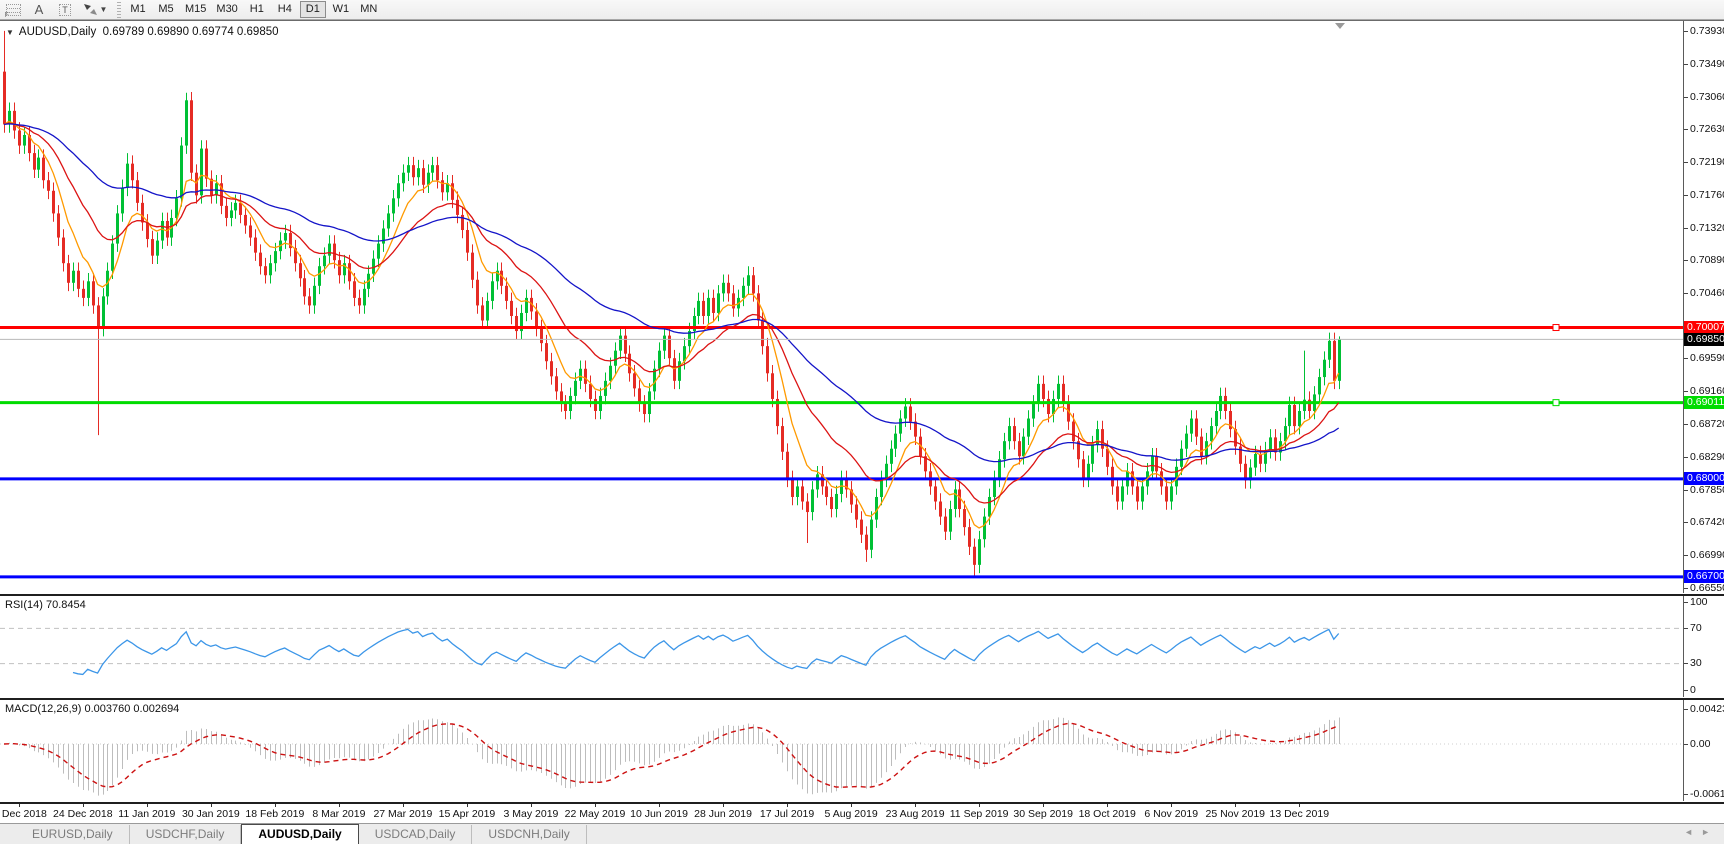  I want to click on top-toolbar: F A T ▼ M1 M5 M15 M30 H1 H4 D1 W1 MN, so click(862, 10).